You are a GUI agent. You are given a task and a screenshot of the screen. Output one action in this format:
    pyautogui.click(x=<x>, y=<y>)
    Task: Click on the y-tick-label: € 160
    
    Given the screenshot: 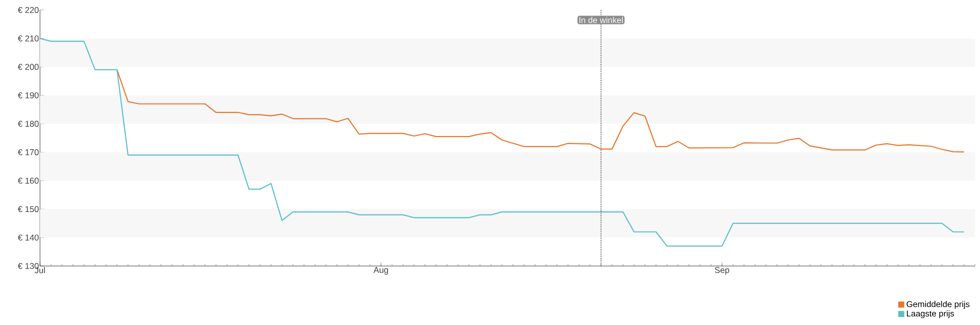 What is the action you would take?
    pyautogui.click(x=28, y=181)
    